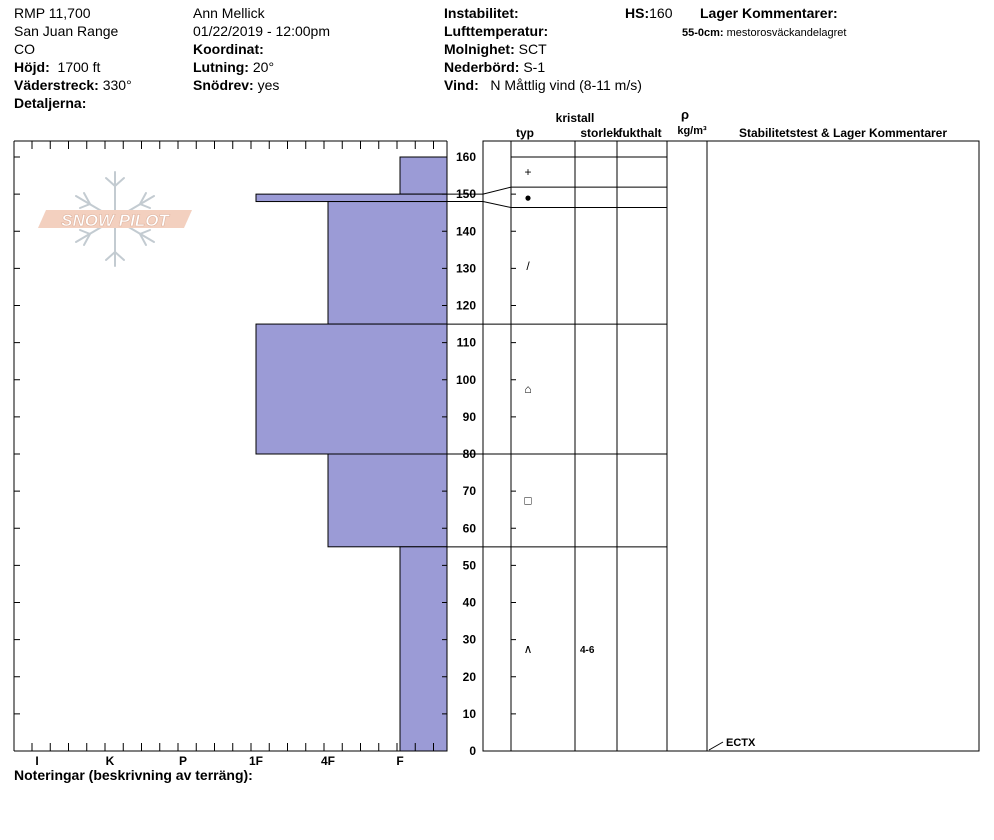 The width and height of the screenshot is (994, 840). What do you see at coordinates (256, 761) in the screenshot?
I see `hardness-tick-label: 1F` at bounding box center [256, 761].